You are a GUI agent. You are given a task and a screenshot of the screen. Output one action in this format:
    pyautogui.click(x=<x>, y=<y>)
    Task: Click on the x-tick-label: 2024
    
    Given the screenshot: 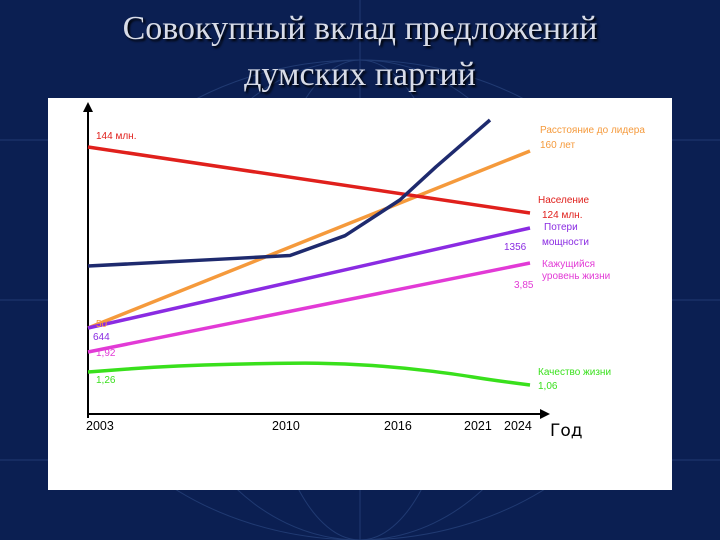 What is the action you would take?
    pyautogui.click(x=518, y=426)
    